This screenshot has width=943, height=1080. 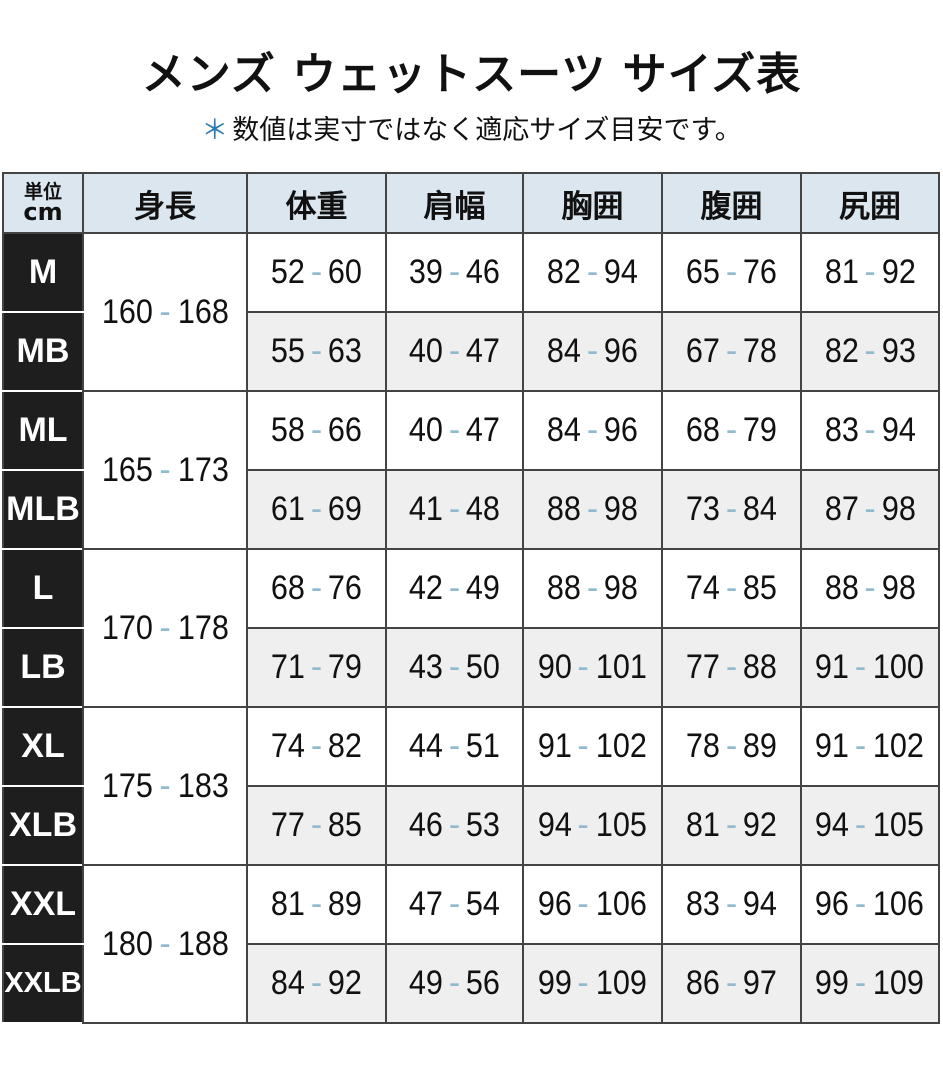 I want to click on header-row: 単位 cm 身長 体重 肩幅 胸囲 腹囲 尻囲, so click(x=471, y=203).